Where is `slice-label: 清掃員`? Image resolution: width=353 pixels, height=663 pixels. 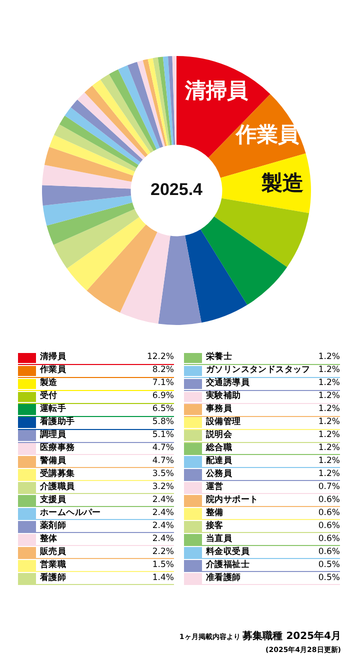
slice-label: 清掃員 is located at coordinates (216, 90).